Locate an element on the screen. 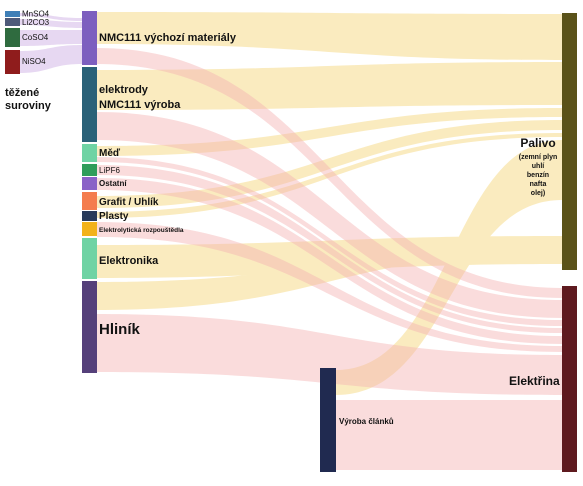 This screenshot has width=583, height=486. flow-elektronika-palivo is located at coordinates (329, 257).